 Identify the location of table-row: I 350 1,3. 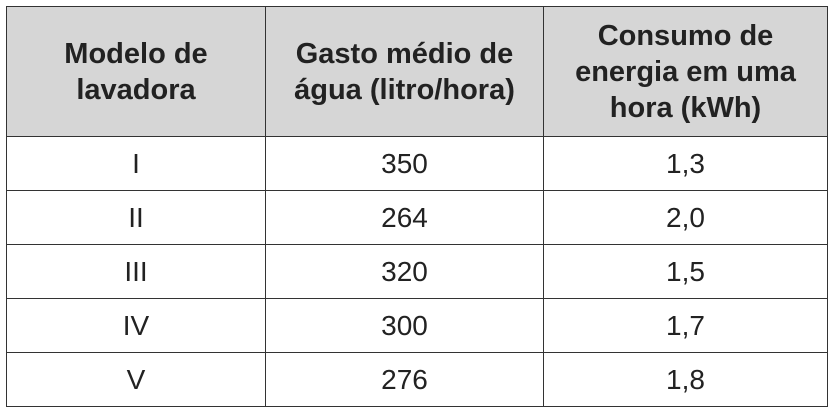
(417, 163).